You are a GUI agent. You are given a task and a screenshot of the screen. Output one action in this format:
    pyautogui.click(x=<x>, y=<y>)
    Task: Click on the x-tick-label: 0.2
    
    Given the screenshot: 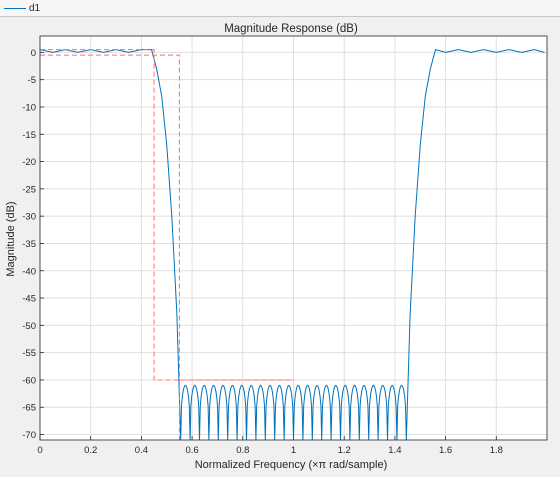 What is the action you would take?
    pyautogui.click(x=90, y=450)
    